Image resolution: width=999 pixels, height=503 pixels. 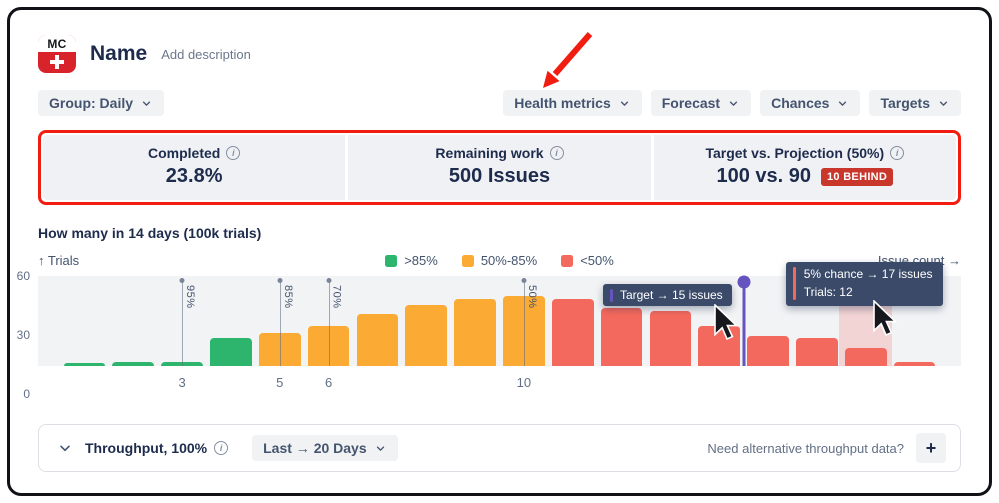 What do you see at coordinates (26, 394) in the screenshot?
I see `y-tick-label: 0` at bounding box center [26, 394].